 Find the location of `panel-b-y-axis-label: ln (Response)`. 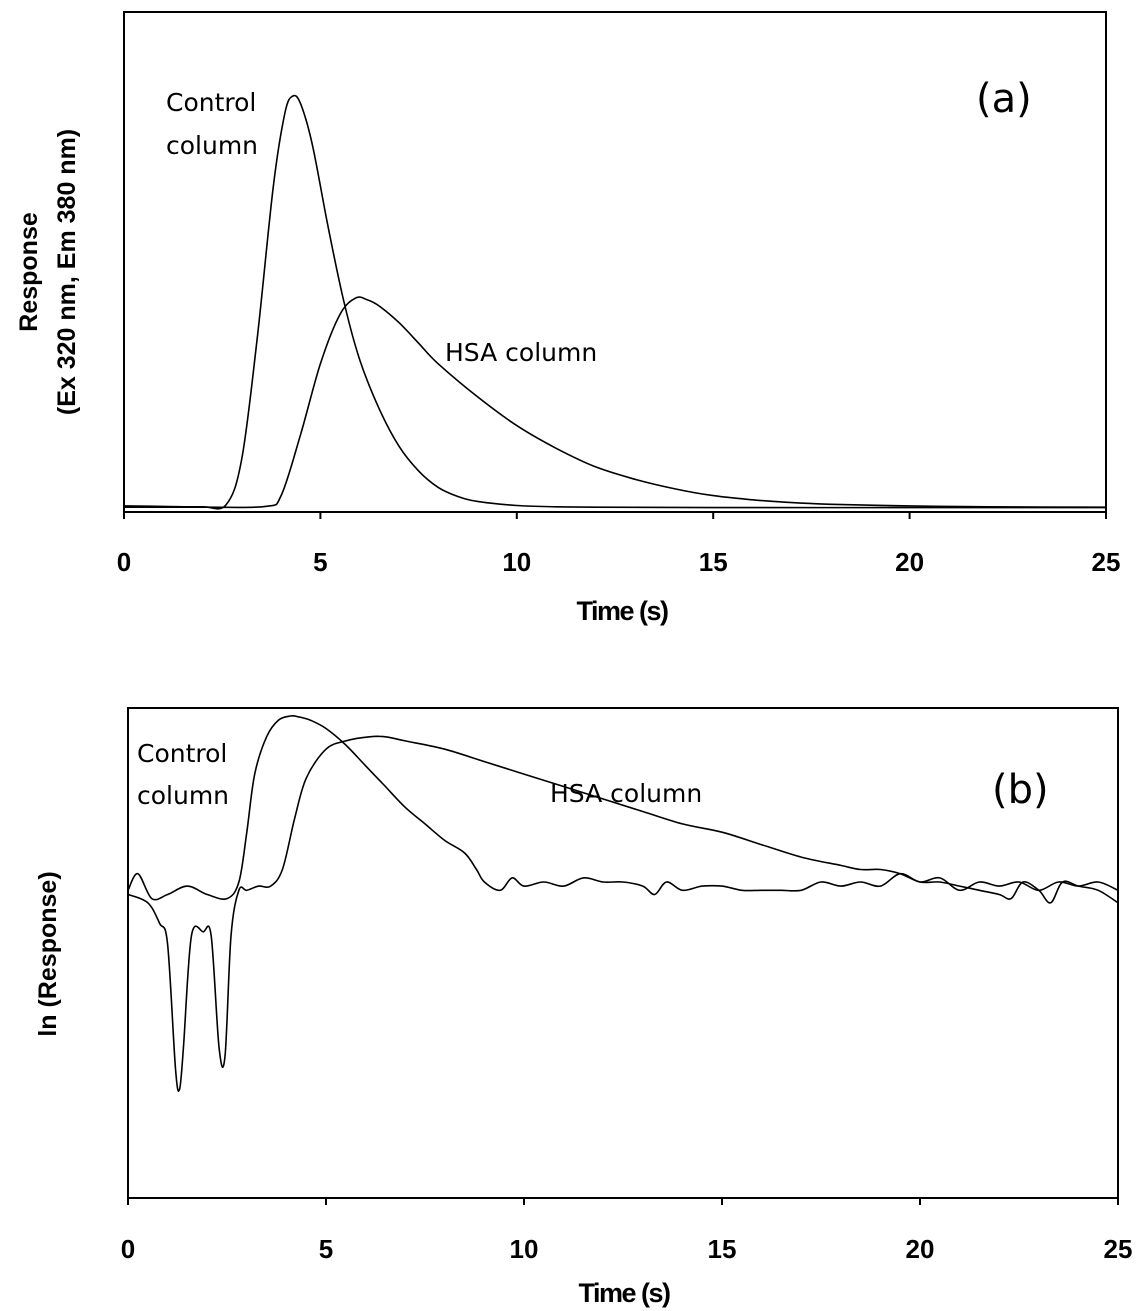

panel-b-y-axis-label: ln (Response) is located at coordinates (48, 953).